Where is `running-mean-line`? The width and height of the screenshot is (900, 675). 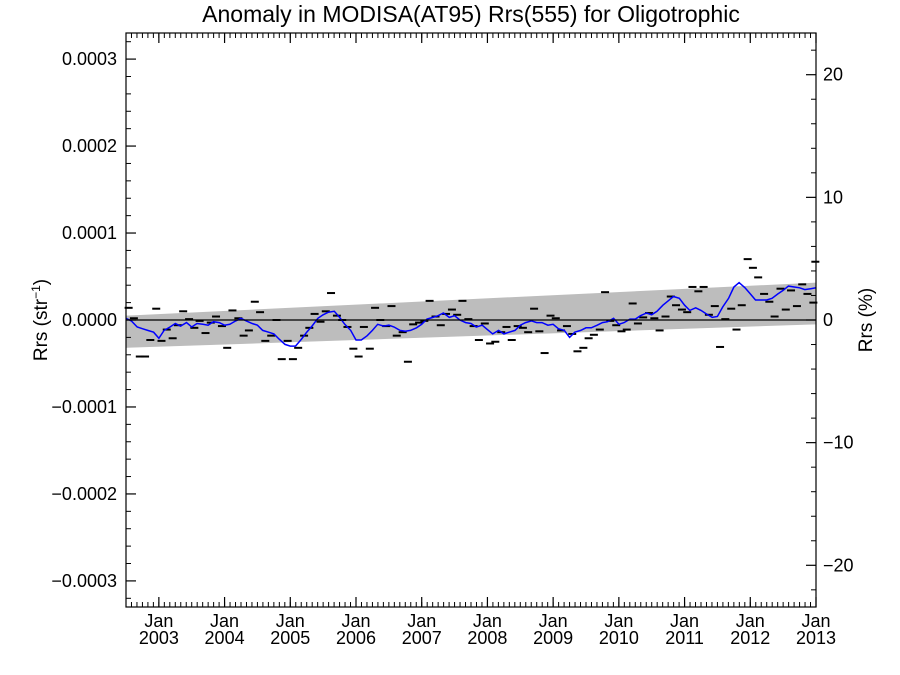 running-mean-line is located at coordinates (471, 314).